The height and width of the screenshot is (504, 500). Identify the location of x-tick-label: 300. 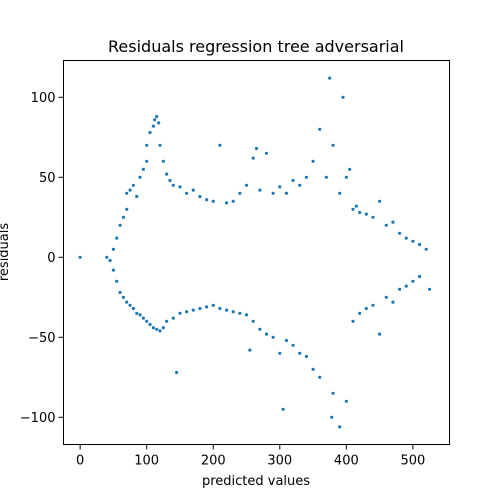
(279, 461).